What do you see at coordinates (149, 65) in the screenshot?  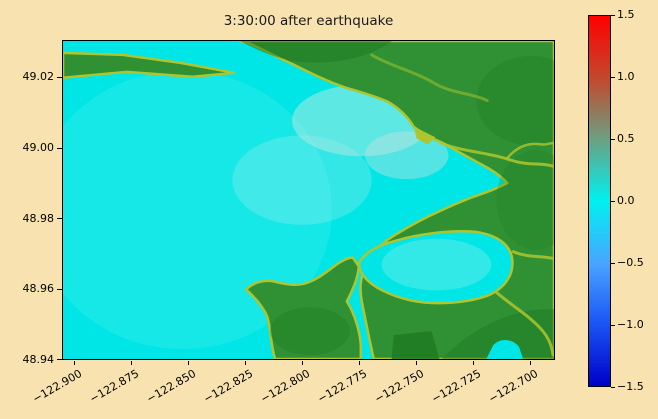 I see `land-wedge` at bounding box center [149, 65].